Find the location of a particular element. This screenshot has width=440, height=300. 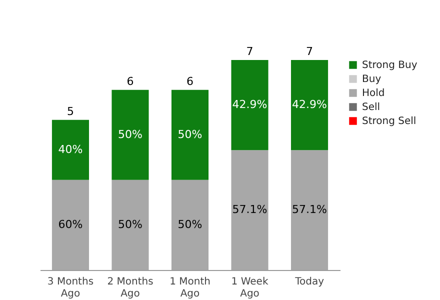

x-tick-label: 1 Month Ago is located at coordinates (190, 288).